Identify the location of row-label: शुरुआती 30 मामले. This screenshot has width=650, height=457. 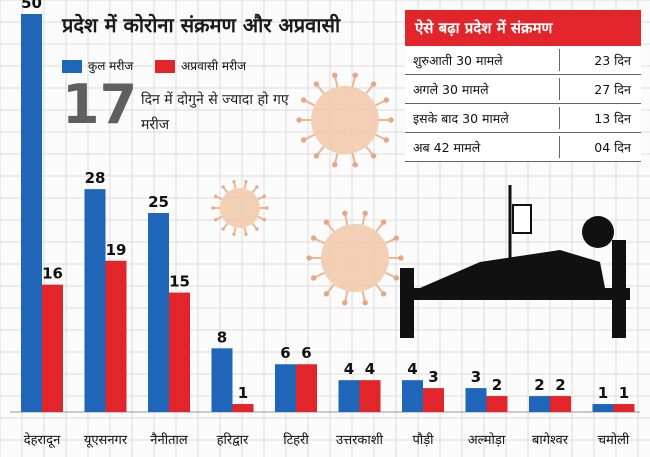
(458, 60).